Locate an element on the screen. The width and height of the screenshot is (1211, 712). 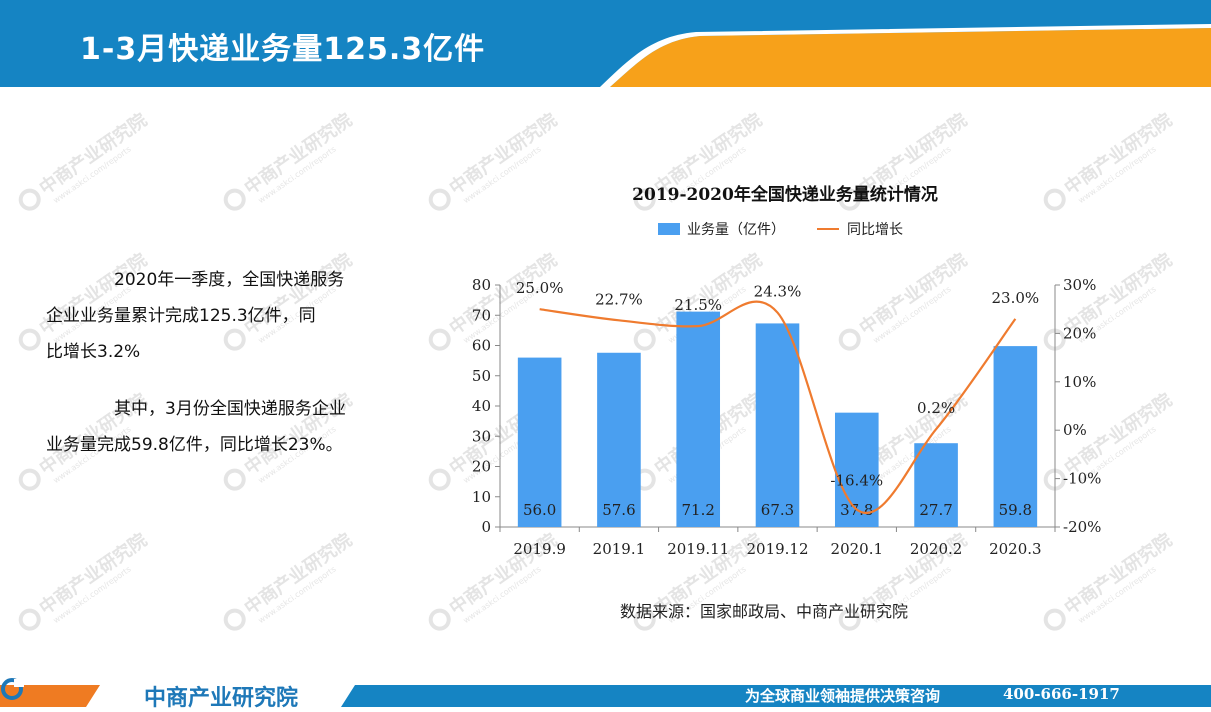
right-tick-label: 0% is located at coordinates (1075, 430).